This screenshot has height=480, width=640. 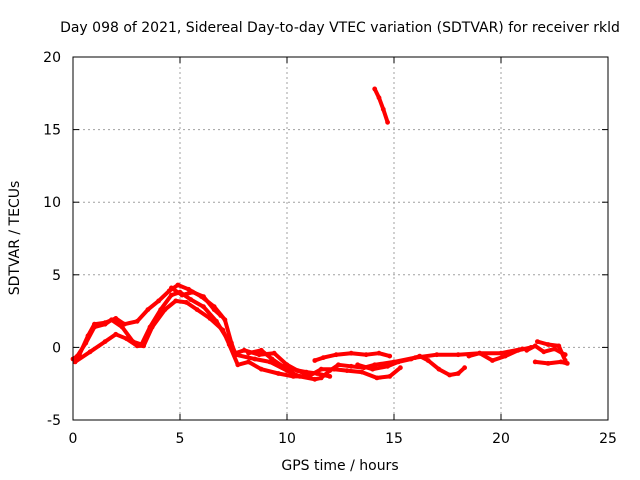 I want to click on x-tick-label: 25, so click(x=608, y=439).